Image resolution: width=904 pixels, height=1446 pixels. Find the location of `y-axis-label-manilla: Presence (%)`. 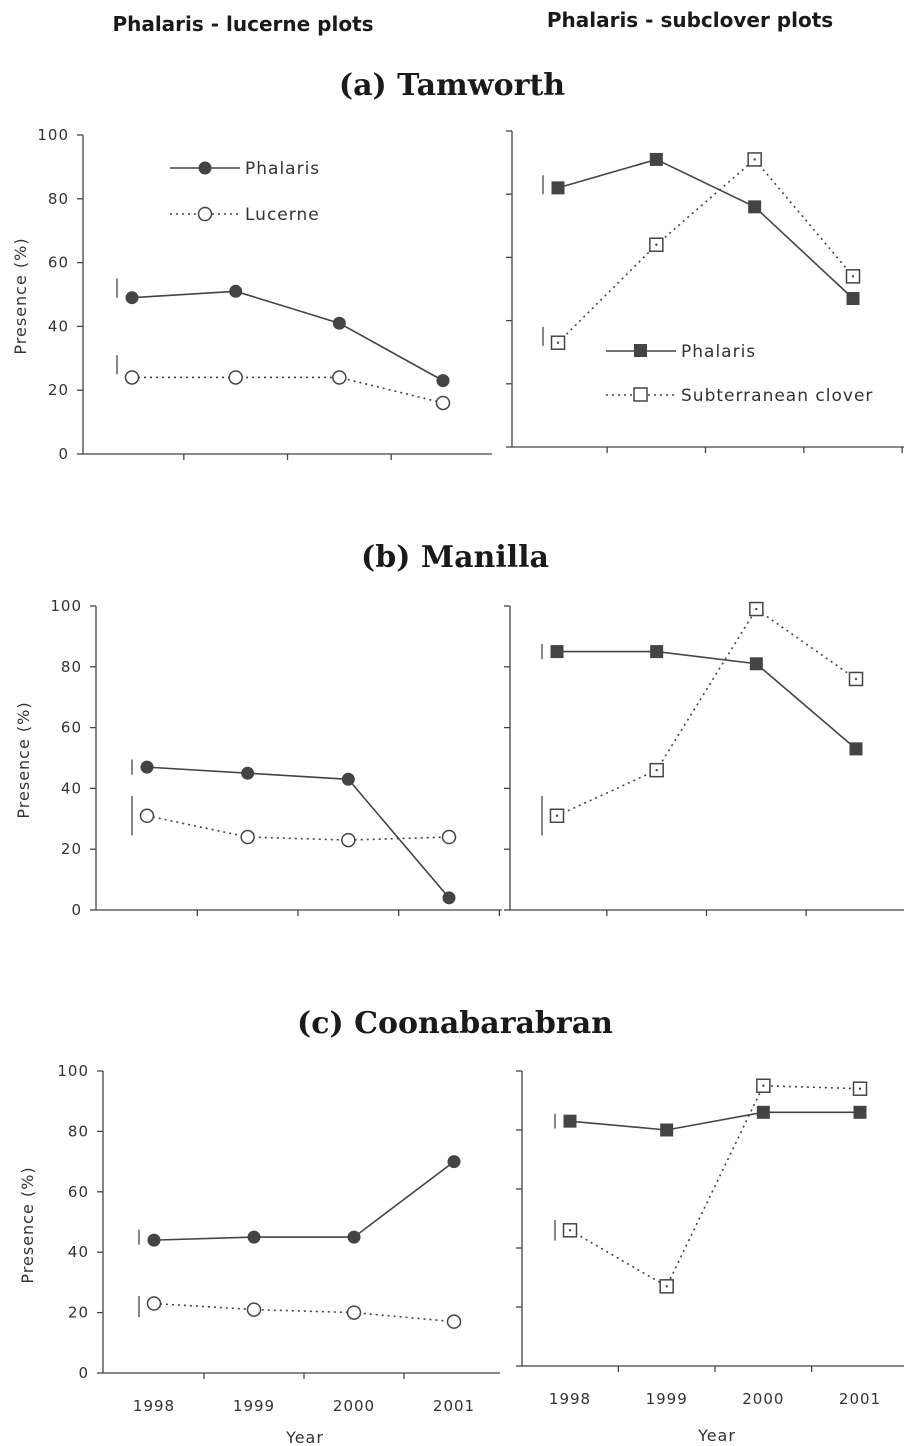

y-axis-label-manilla: Presence (%) is located at coordinates (23, 759).